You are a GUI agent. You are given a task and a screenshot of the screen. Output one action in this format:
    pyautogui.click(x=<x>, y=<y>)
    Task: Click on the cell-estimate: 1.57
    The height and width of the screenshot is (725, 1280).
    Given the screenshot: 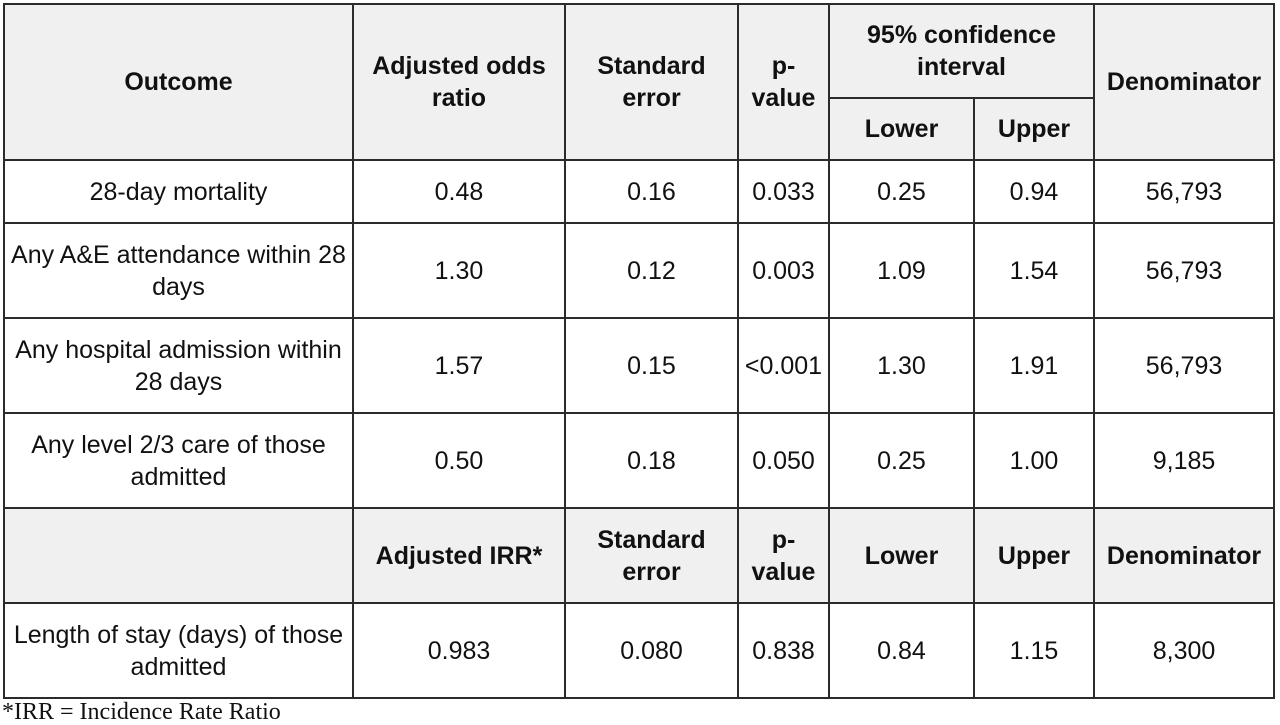 What is the action you would take?
    pyautogui.click(x=459, y=365)
    